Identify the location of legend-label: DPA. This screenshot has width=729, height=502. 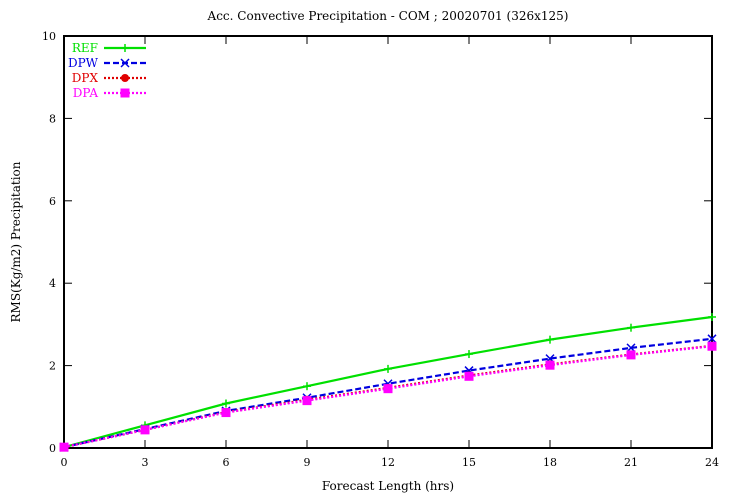
(86, 93).